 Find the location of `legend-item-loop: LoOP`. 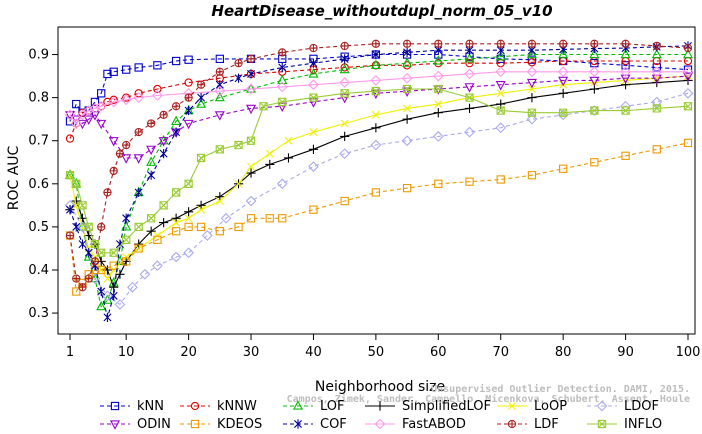

legend-item-loop: LoOP is located at coordinates (532, 406).